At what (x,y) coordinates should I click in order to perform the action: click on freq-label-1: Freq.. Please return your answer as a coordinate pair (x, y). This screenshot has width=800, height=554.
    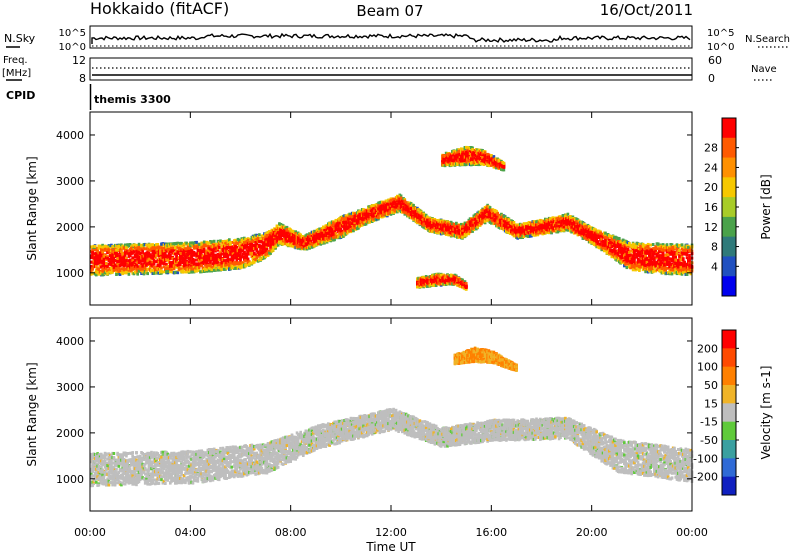
    Looking at the image, I should click on (15, 60).